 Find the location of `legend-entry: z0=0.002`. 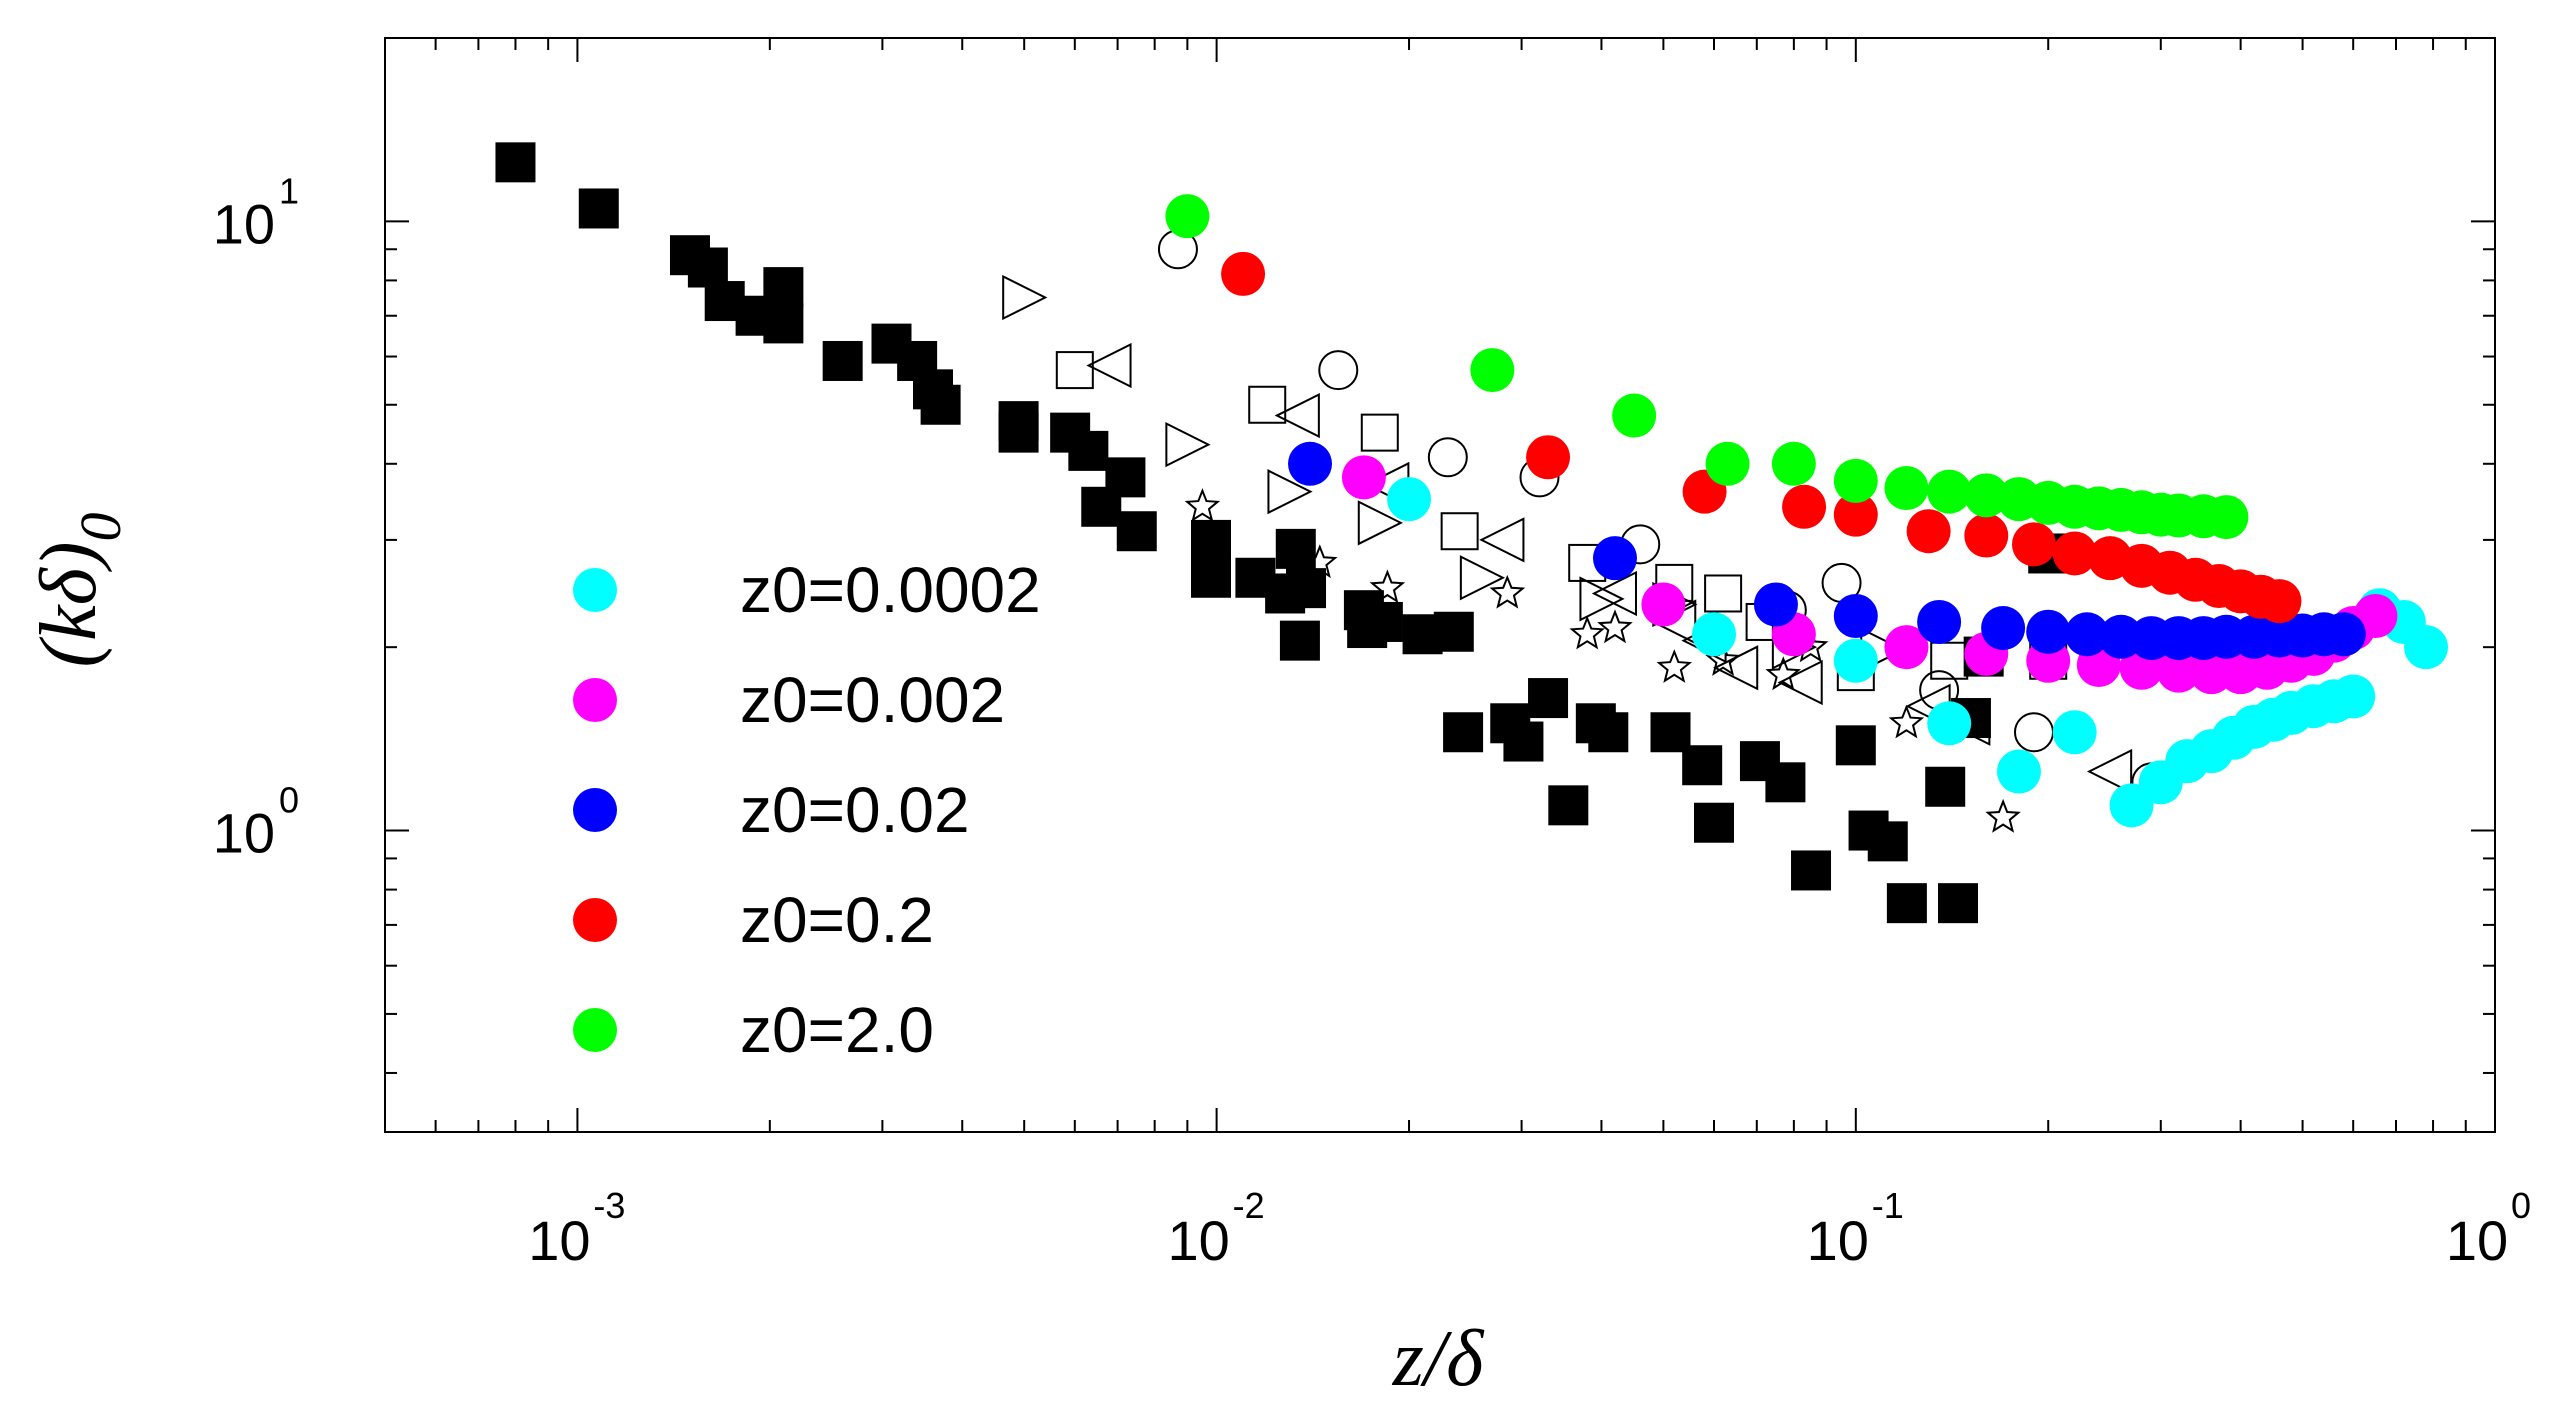

legend-entry: z0=0.002 is located at coordinates (789, 700).